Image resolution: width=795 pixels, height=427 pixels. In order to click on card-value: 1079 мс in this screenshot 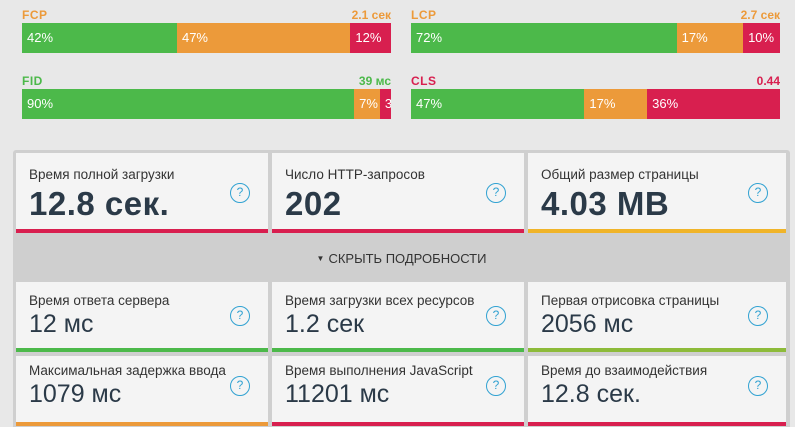, I will do `click(75, 394)`.